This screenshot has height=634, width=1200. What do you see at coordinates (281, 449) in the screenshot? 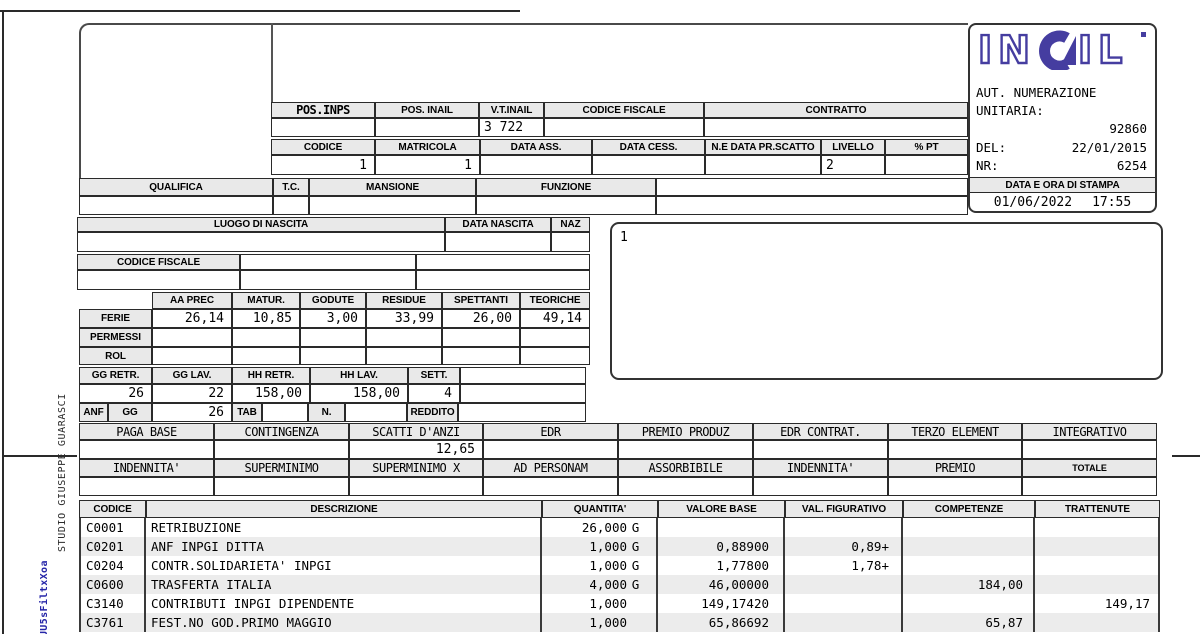
I see `contingenza-value` at bounding box center [281, 449].